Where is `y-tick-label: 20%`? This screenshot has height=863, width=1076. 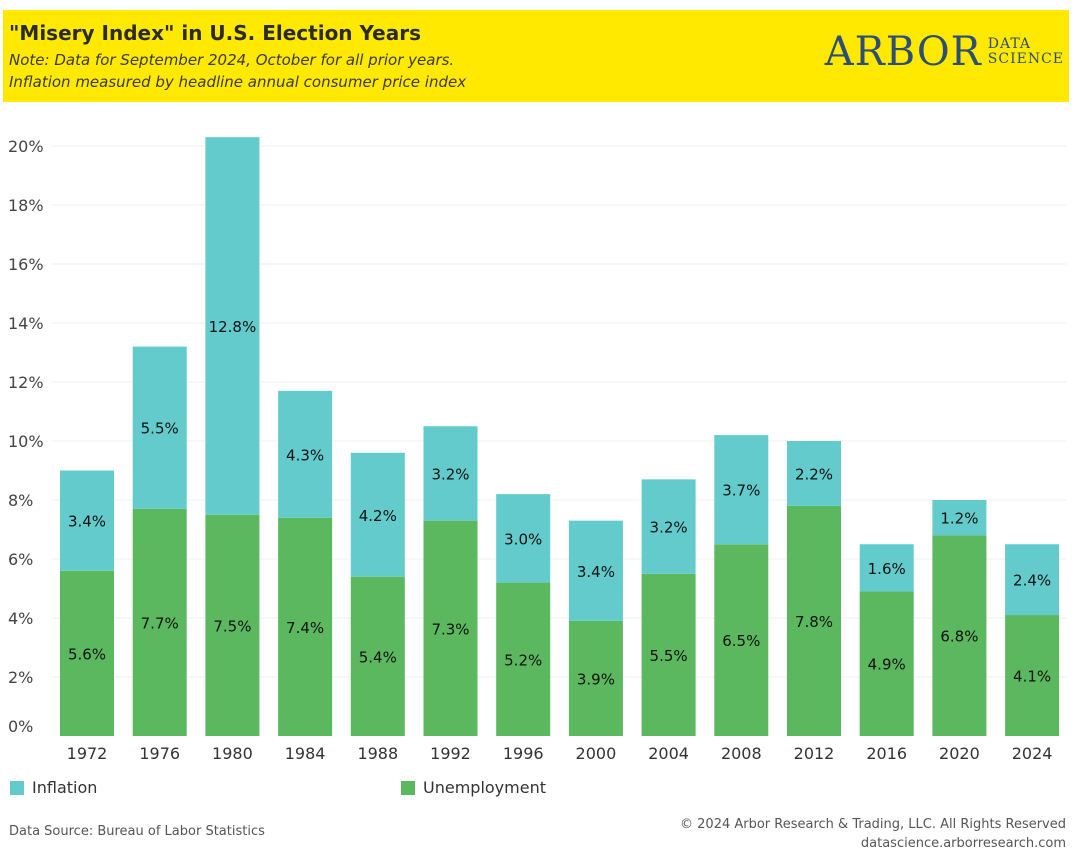 y-tick-label: 20% is located at coordinates (26, 146).